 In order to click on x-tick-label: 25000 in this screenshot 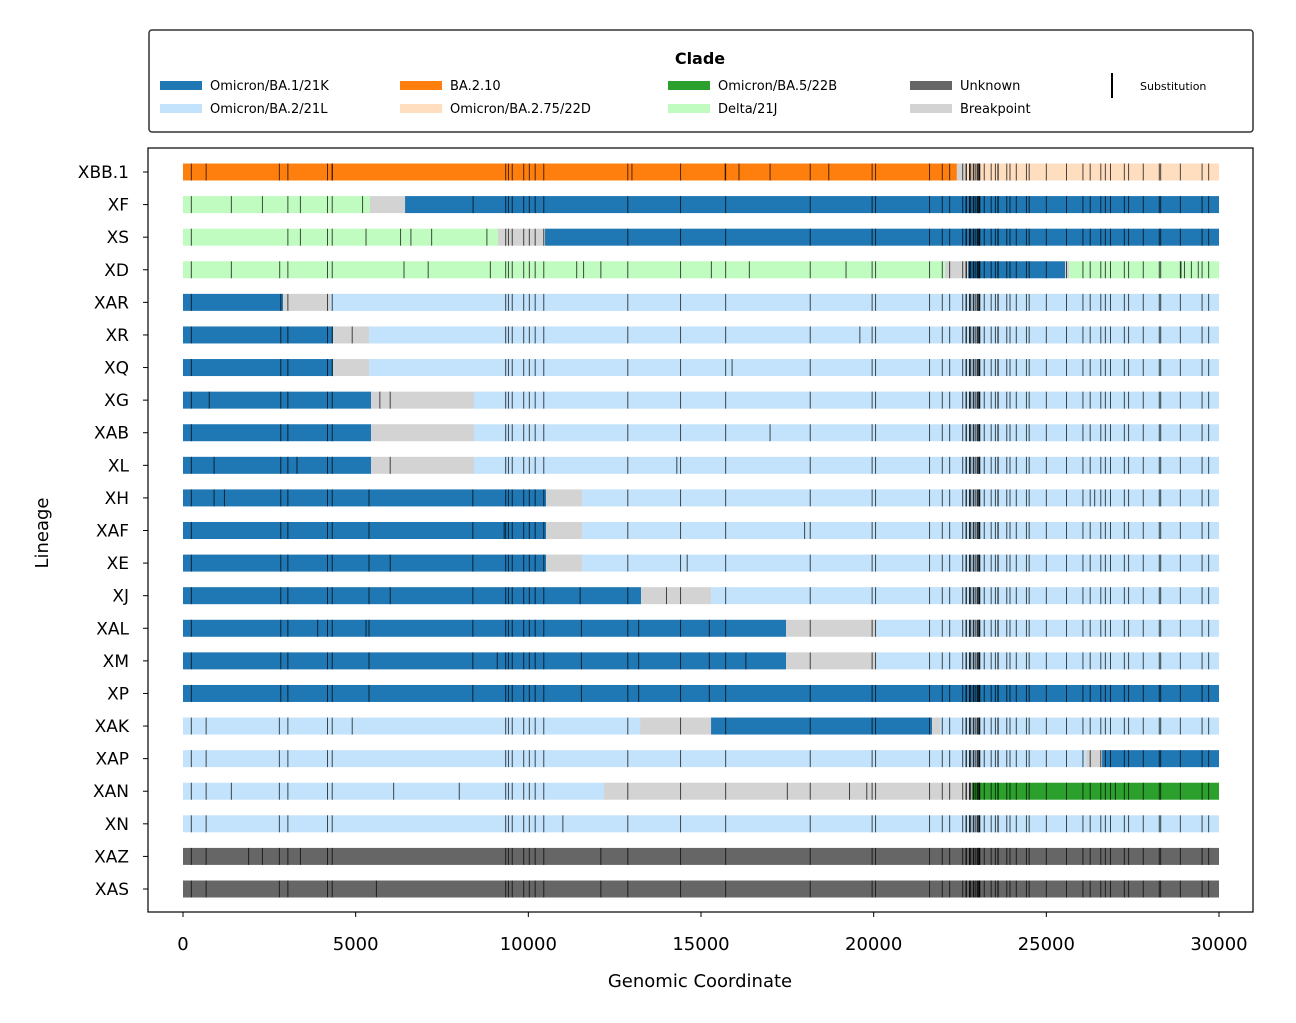, I will do `click(1046, 944)`.